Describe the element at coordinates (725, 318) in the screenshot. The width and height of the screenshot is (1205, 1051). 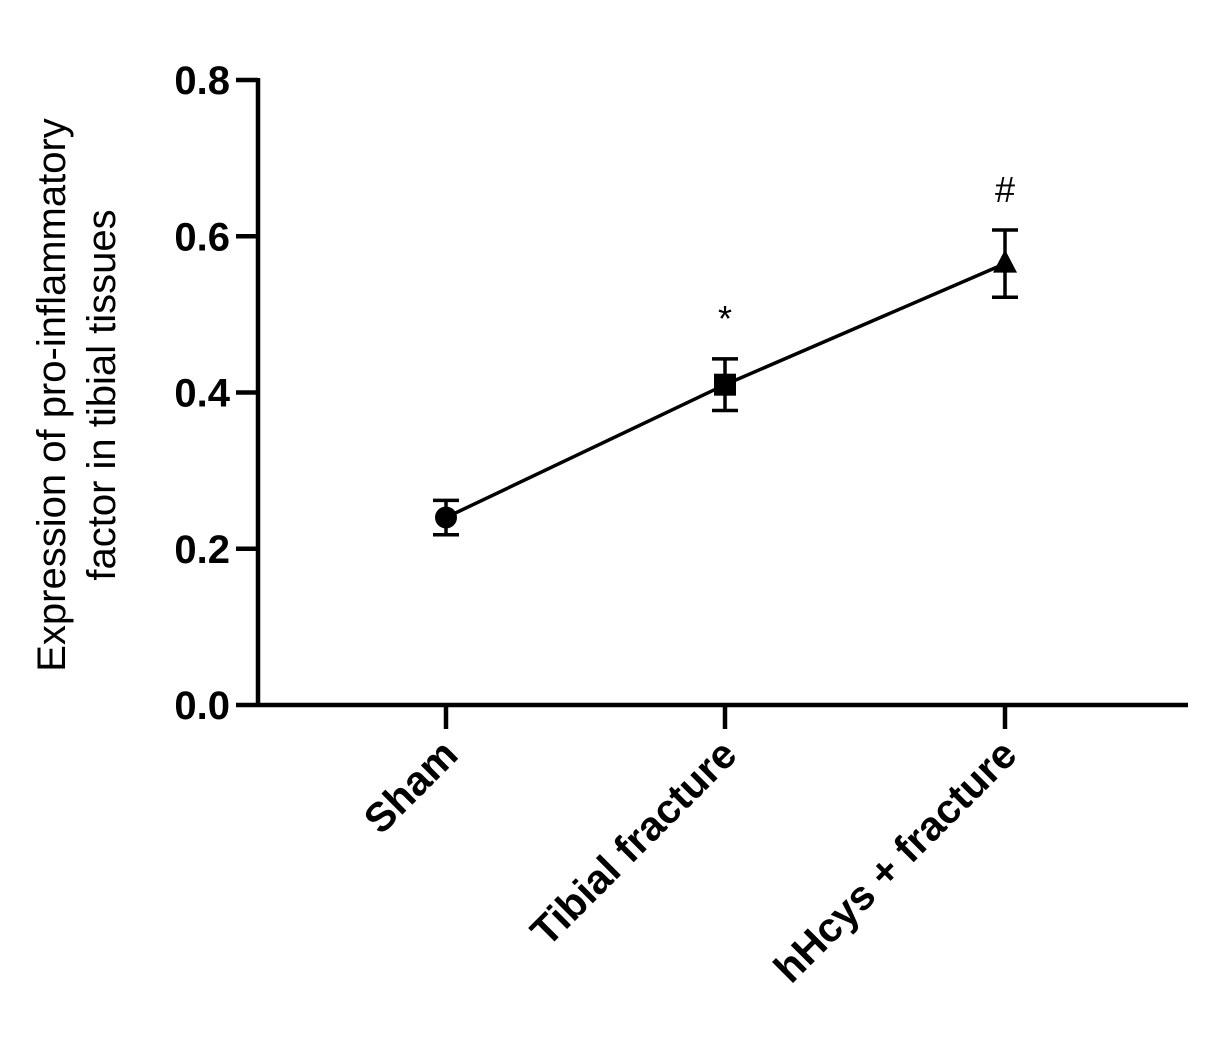
I see `significance-marker: *` at that location.